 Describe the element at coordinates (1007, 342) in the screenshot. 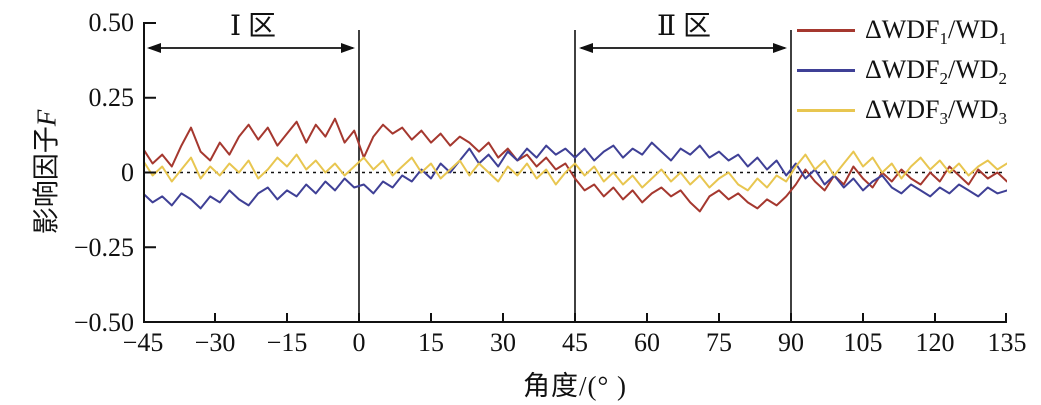

I see `x-tick-label: 135` at that location.